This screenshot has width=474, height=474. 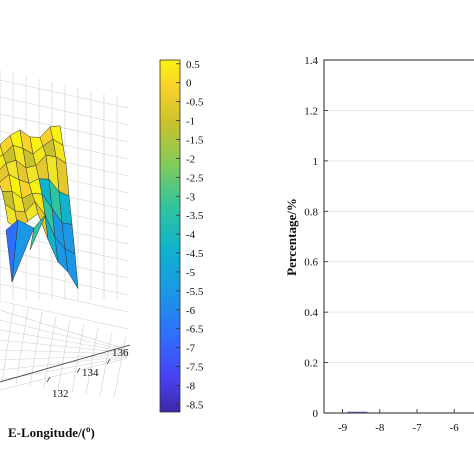 I want to click on colorbar-tick-label: -7.5, so click(x=195, y=368).